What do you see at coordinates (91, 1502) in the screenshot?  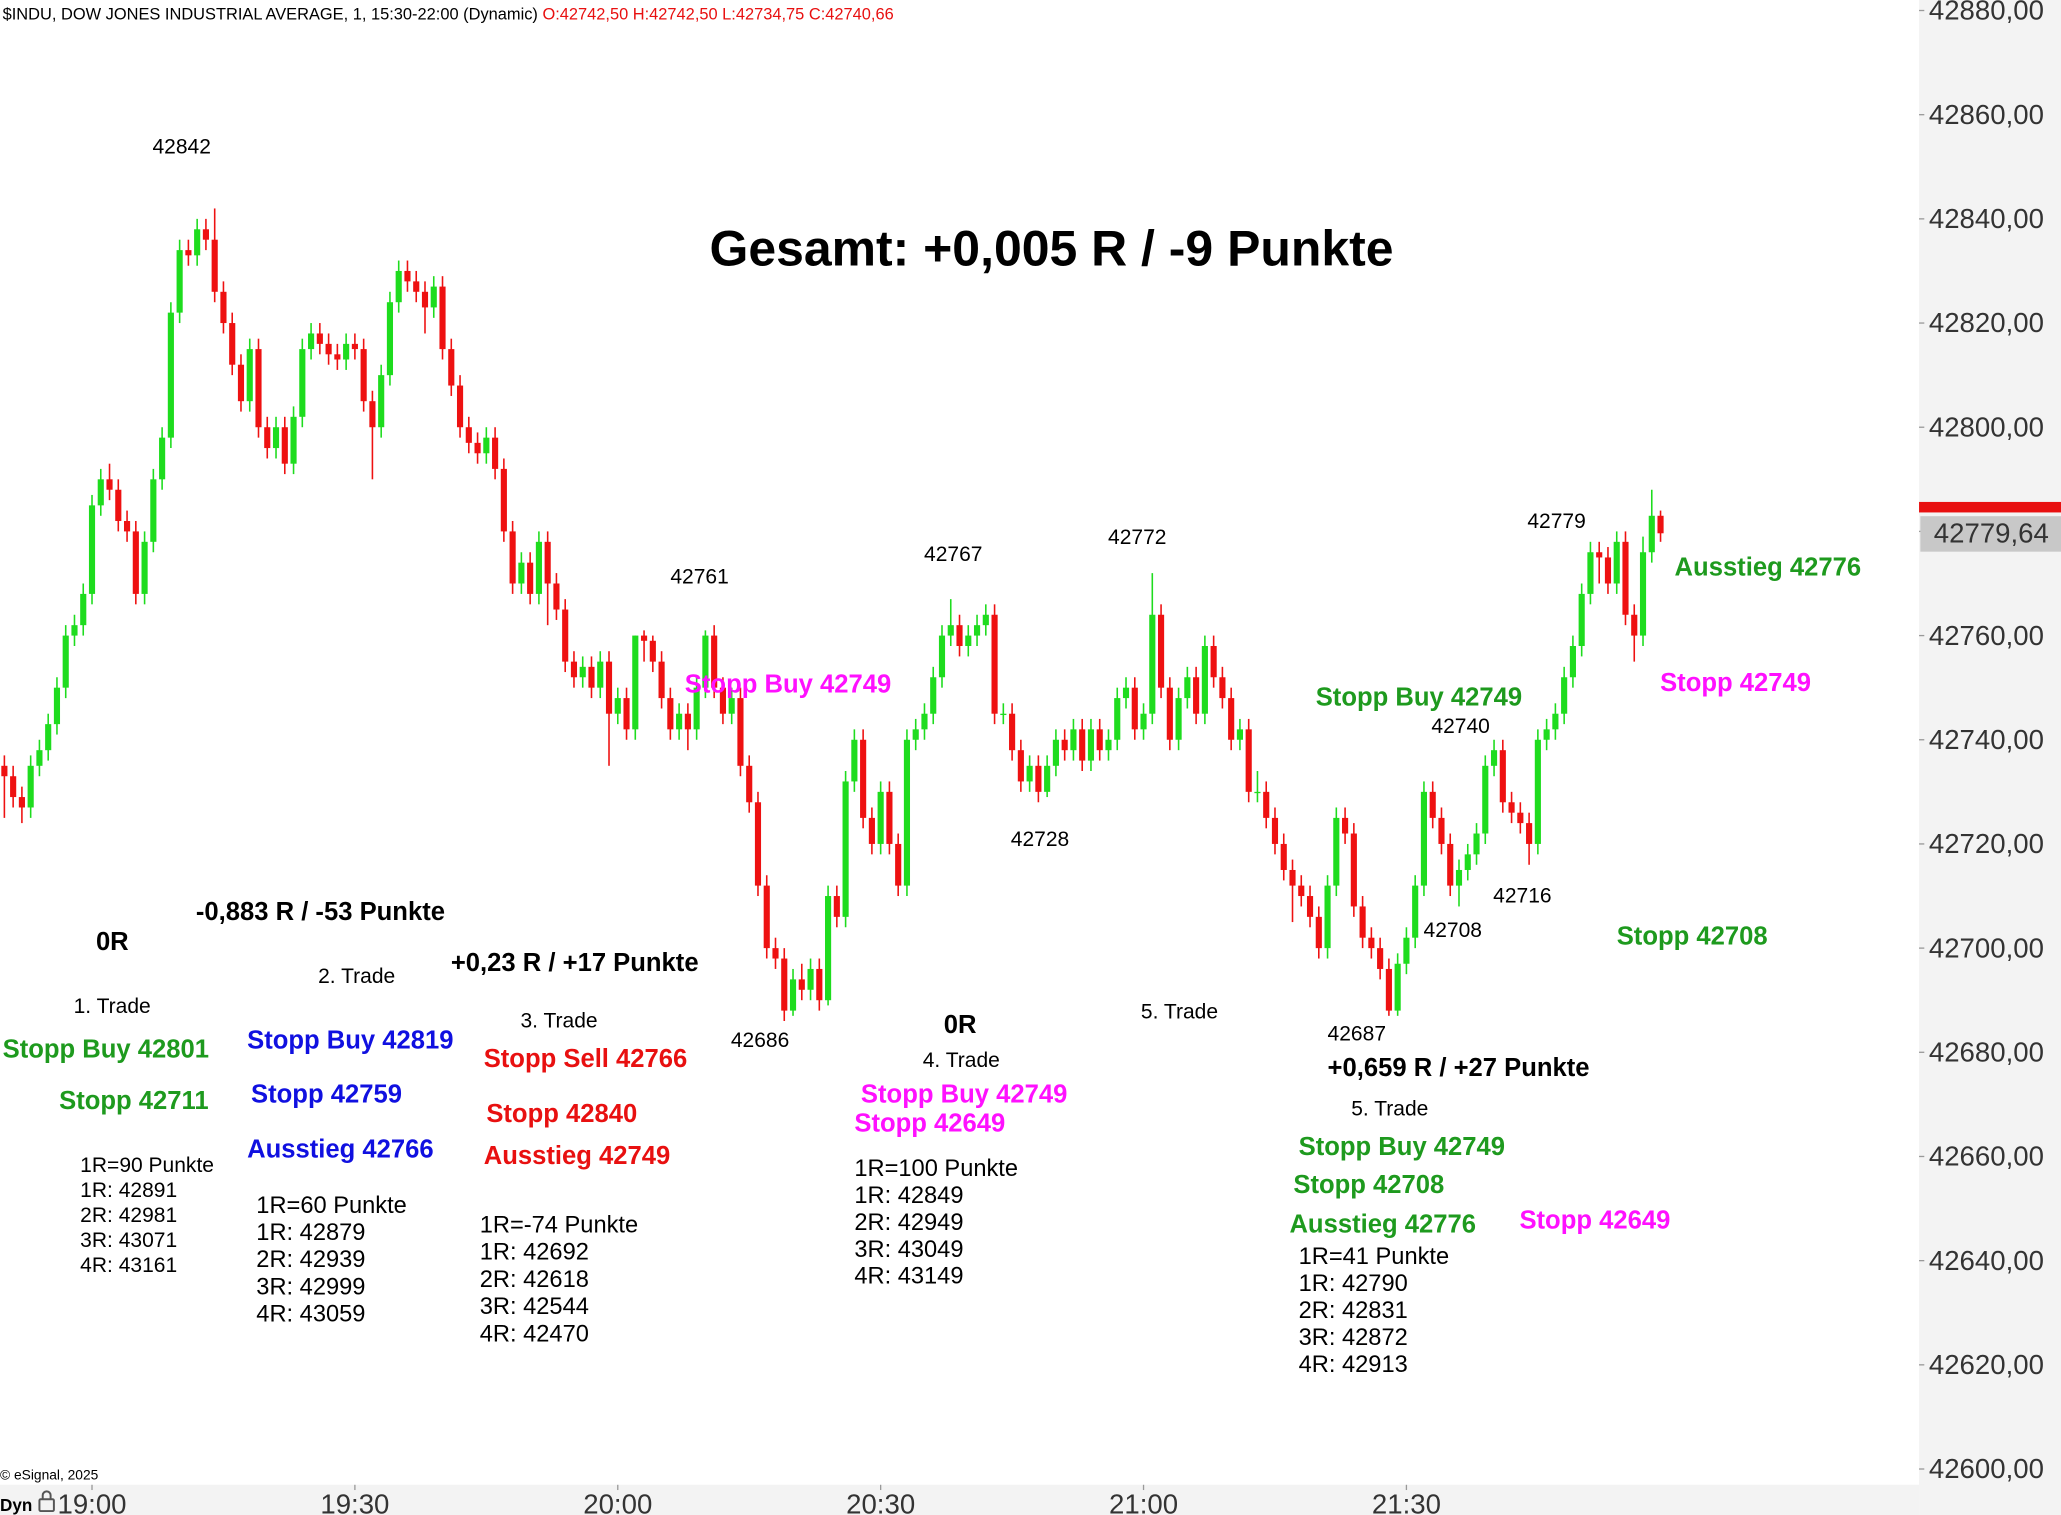 I see `x-tick-label: 19:00` at bounding box center [91, 1502].